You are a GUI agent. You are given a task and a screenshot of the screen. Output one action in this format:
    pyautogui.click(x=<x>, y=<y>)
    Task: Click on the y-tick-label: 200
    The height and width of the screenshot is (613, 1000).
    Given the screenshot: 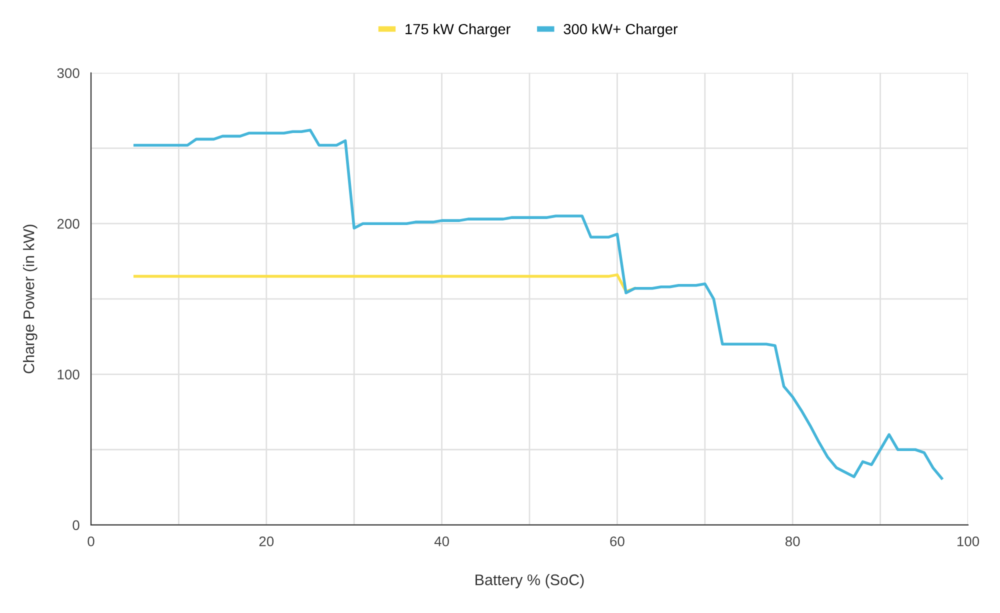 What is the action you would take?
    pyautogui.click(x=68, y=223)
    